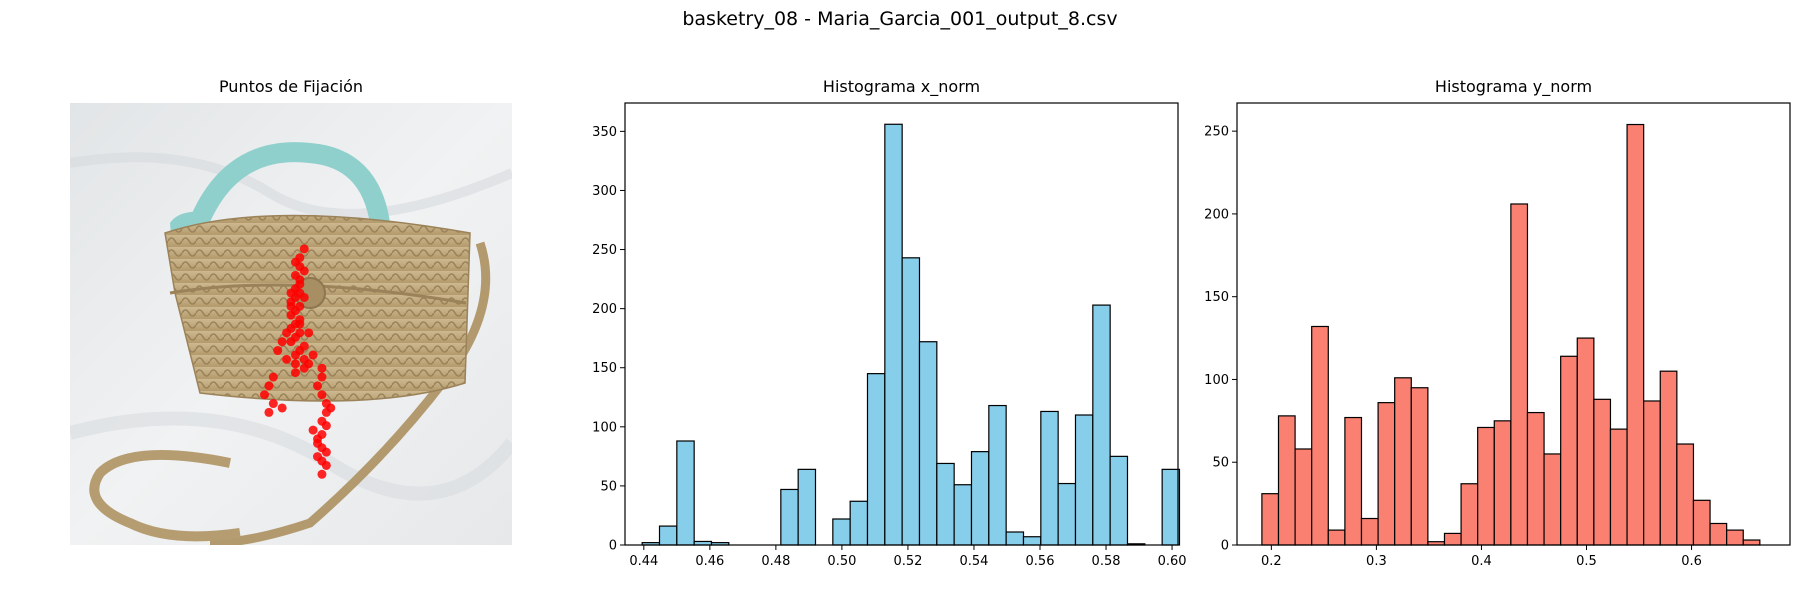 The height and width of the screenshot is (600, 1800). Describe the element at coordinates (1216, 297) in the screenshot. I see `hist-y-ytick-label: 150` at that location.